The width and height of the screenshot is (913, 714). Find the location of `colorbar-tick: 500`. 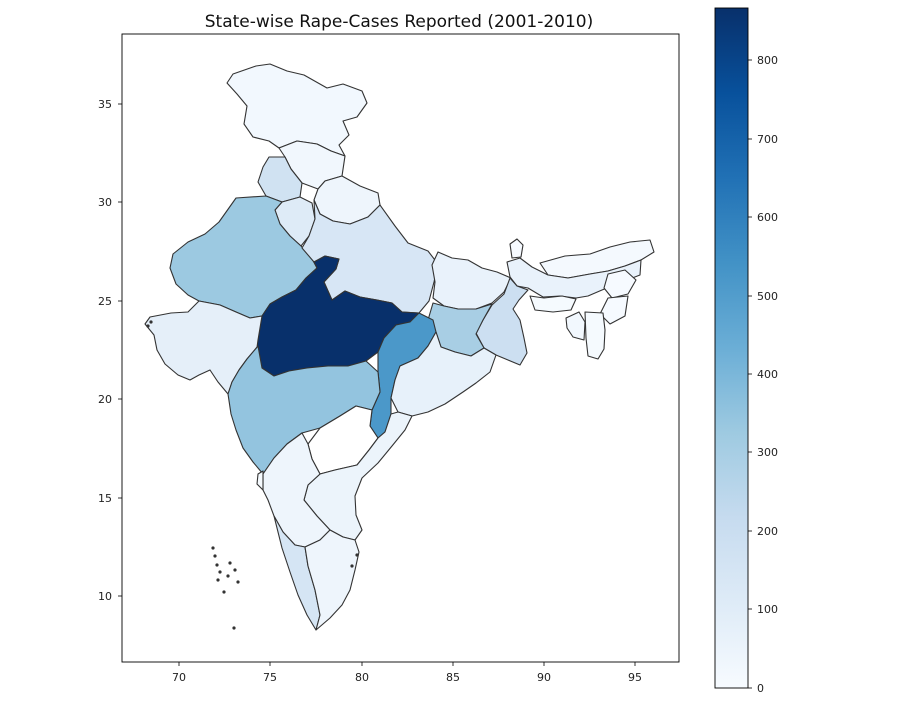

colorbar-tick: 500 is located at coordinates (763, 296).